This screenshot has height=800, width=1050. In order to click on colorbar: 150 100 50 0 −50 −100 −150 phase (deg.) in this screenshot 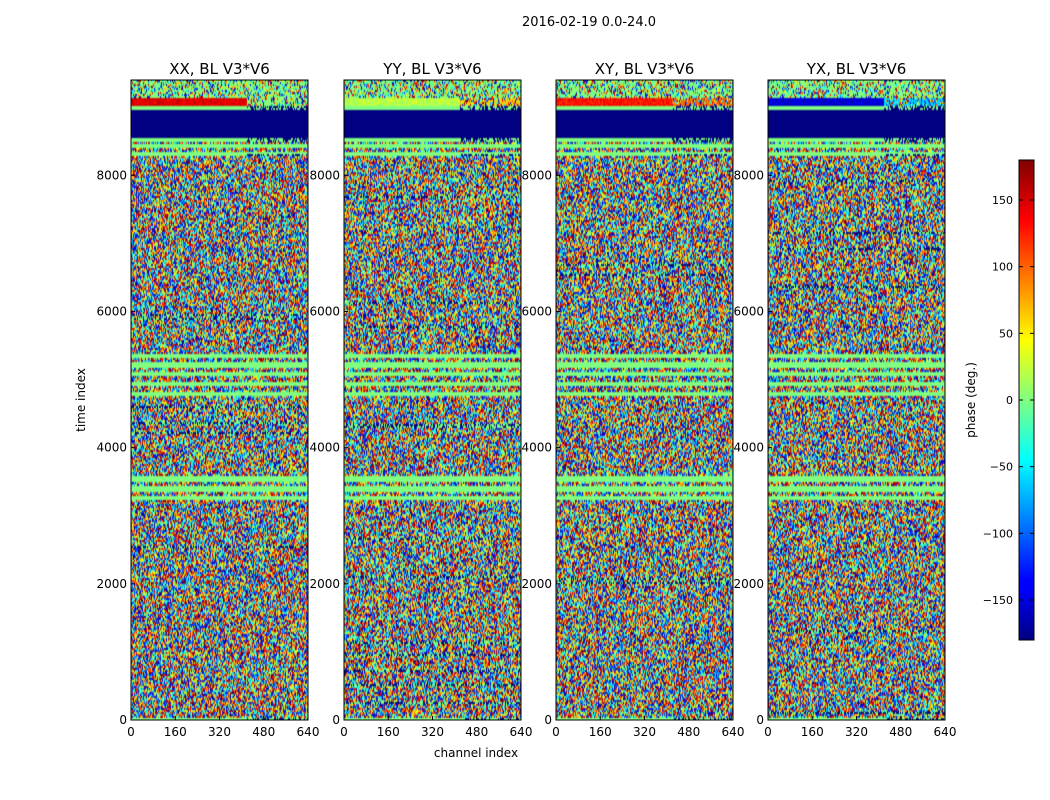, I will do `click(999, 400)`.